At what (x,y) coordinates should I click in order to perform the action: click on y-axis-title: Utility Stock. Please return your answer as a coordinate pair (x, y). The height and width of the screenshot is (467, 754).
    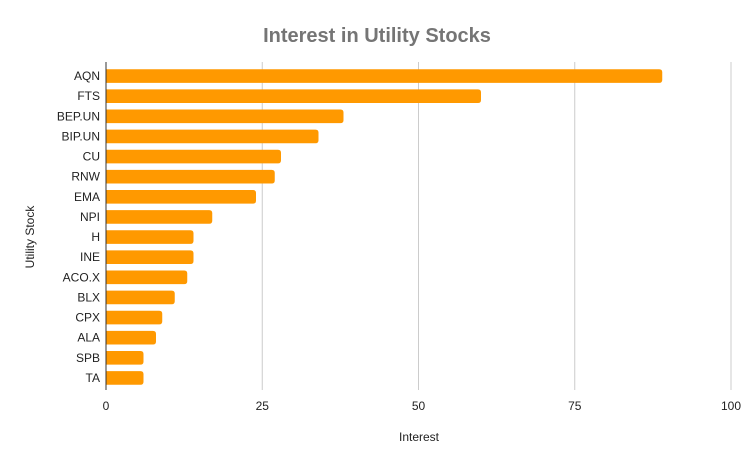
    Looking at the image, I should click on (30, 237).